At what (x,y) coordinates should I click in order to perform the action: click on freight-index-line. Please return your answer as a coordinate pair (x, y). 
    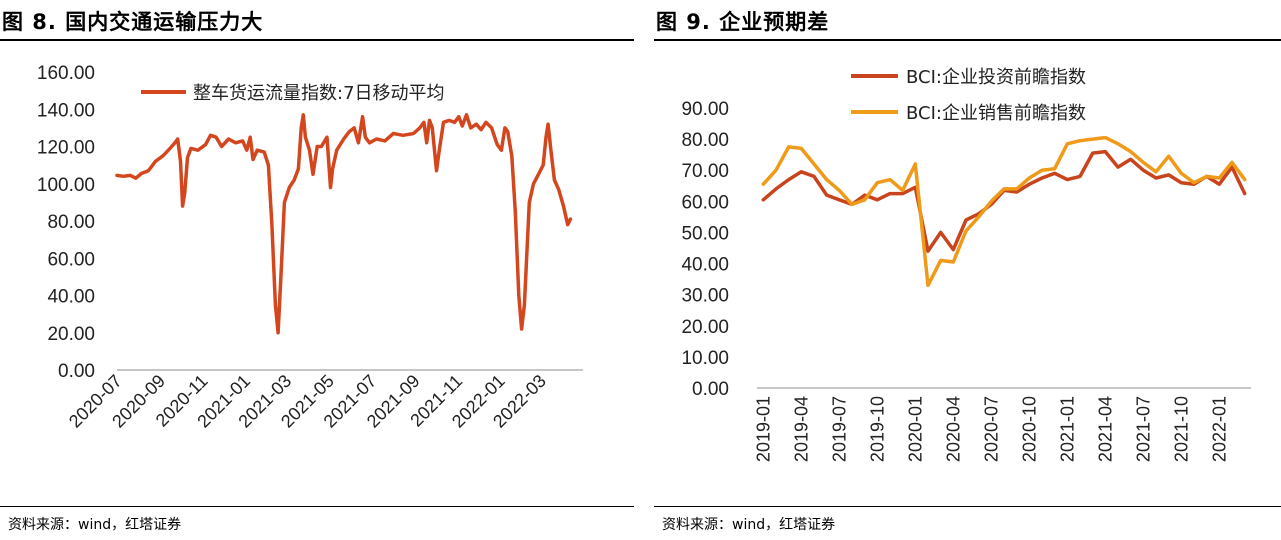
    Looking at the image, I should click on (344, 224).